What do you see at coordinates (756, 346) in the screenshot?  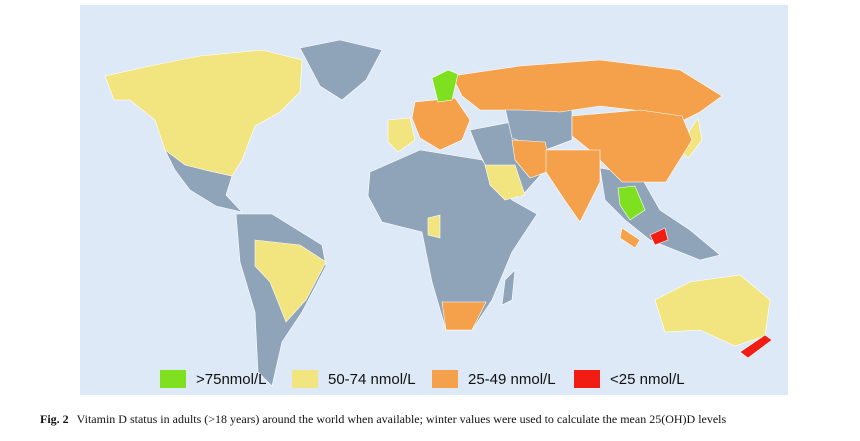 I see `new-zealand` at bounding box center [756, 346].